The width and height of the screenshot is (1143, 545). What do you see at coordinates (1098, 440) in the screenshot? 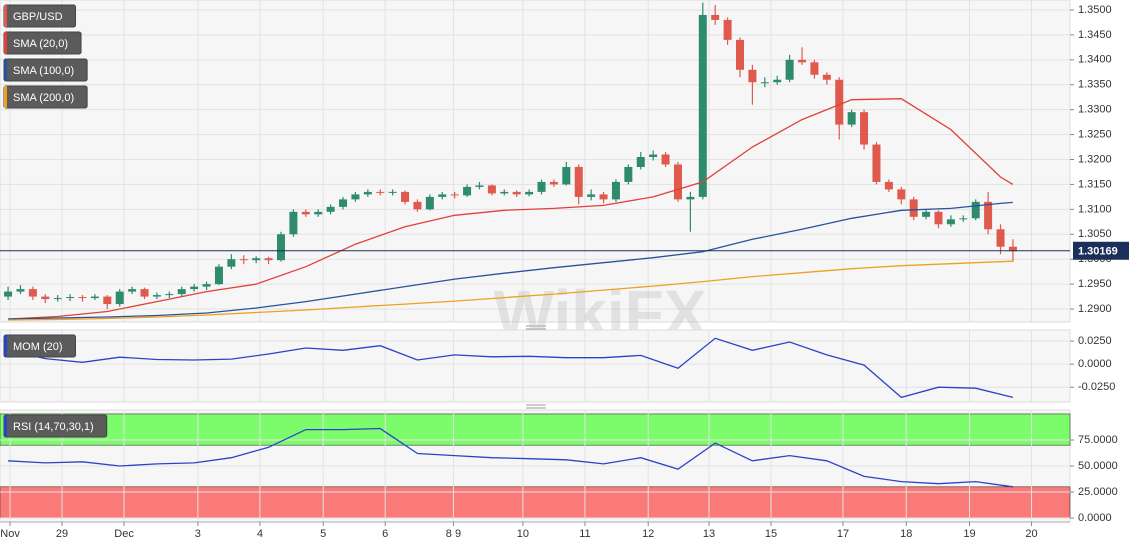
I see `y-tick-label: 75.0000` at bounding box center [1098, 440].